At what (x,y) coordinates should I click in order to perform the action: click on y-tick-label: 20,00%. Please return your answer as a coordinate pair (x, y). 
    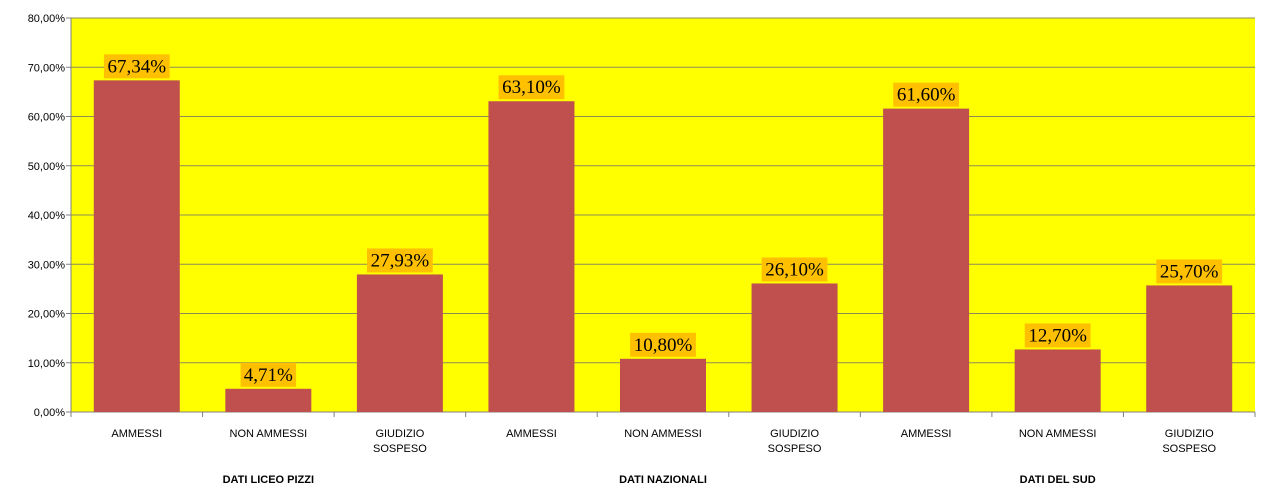
    Looking at the image, I should click on (47, 315).